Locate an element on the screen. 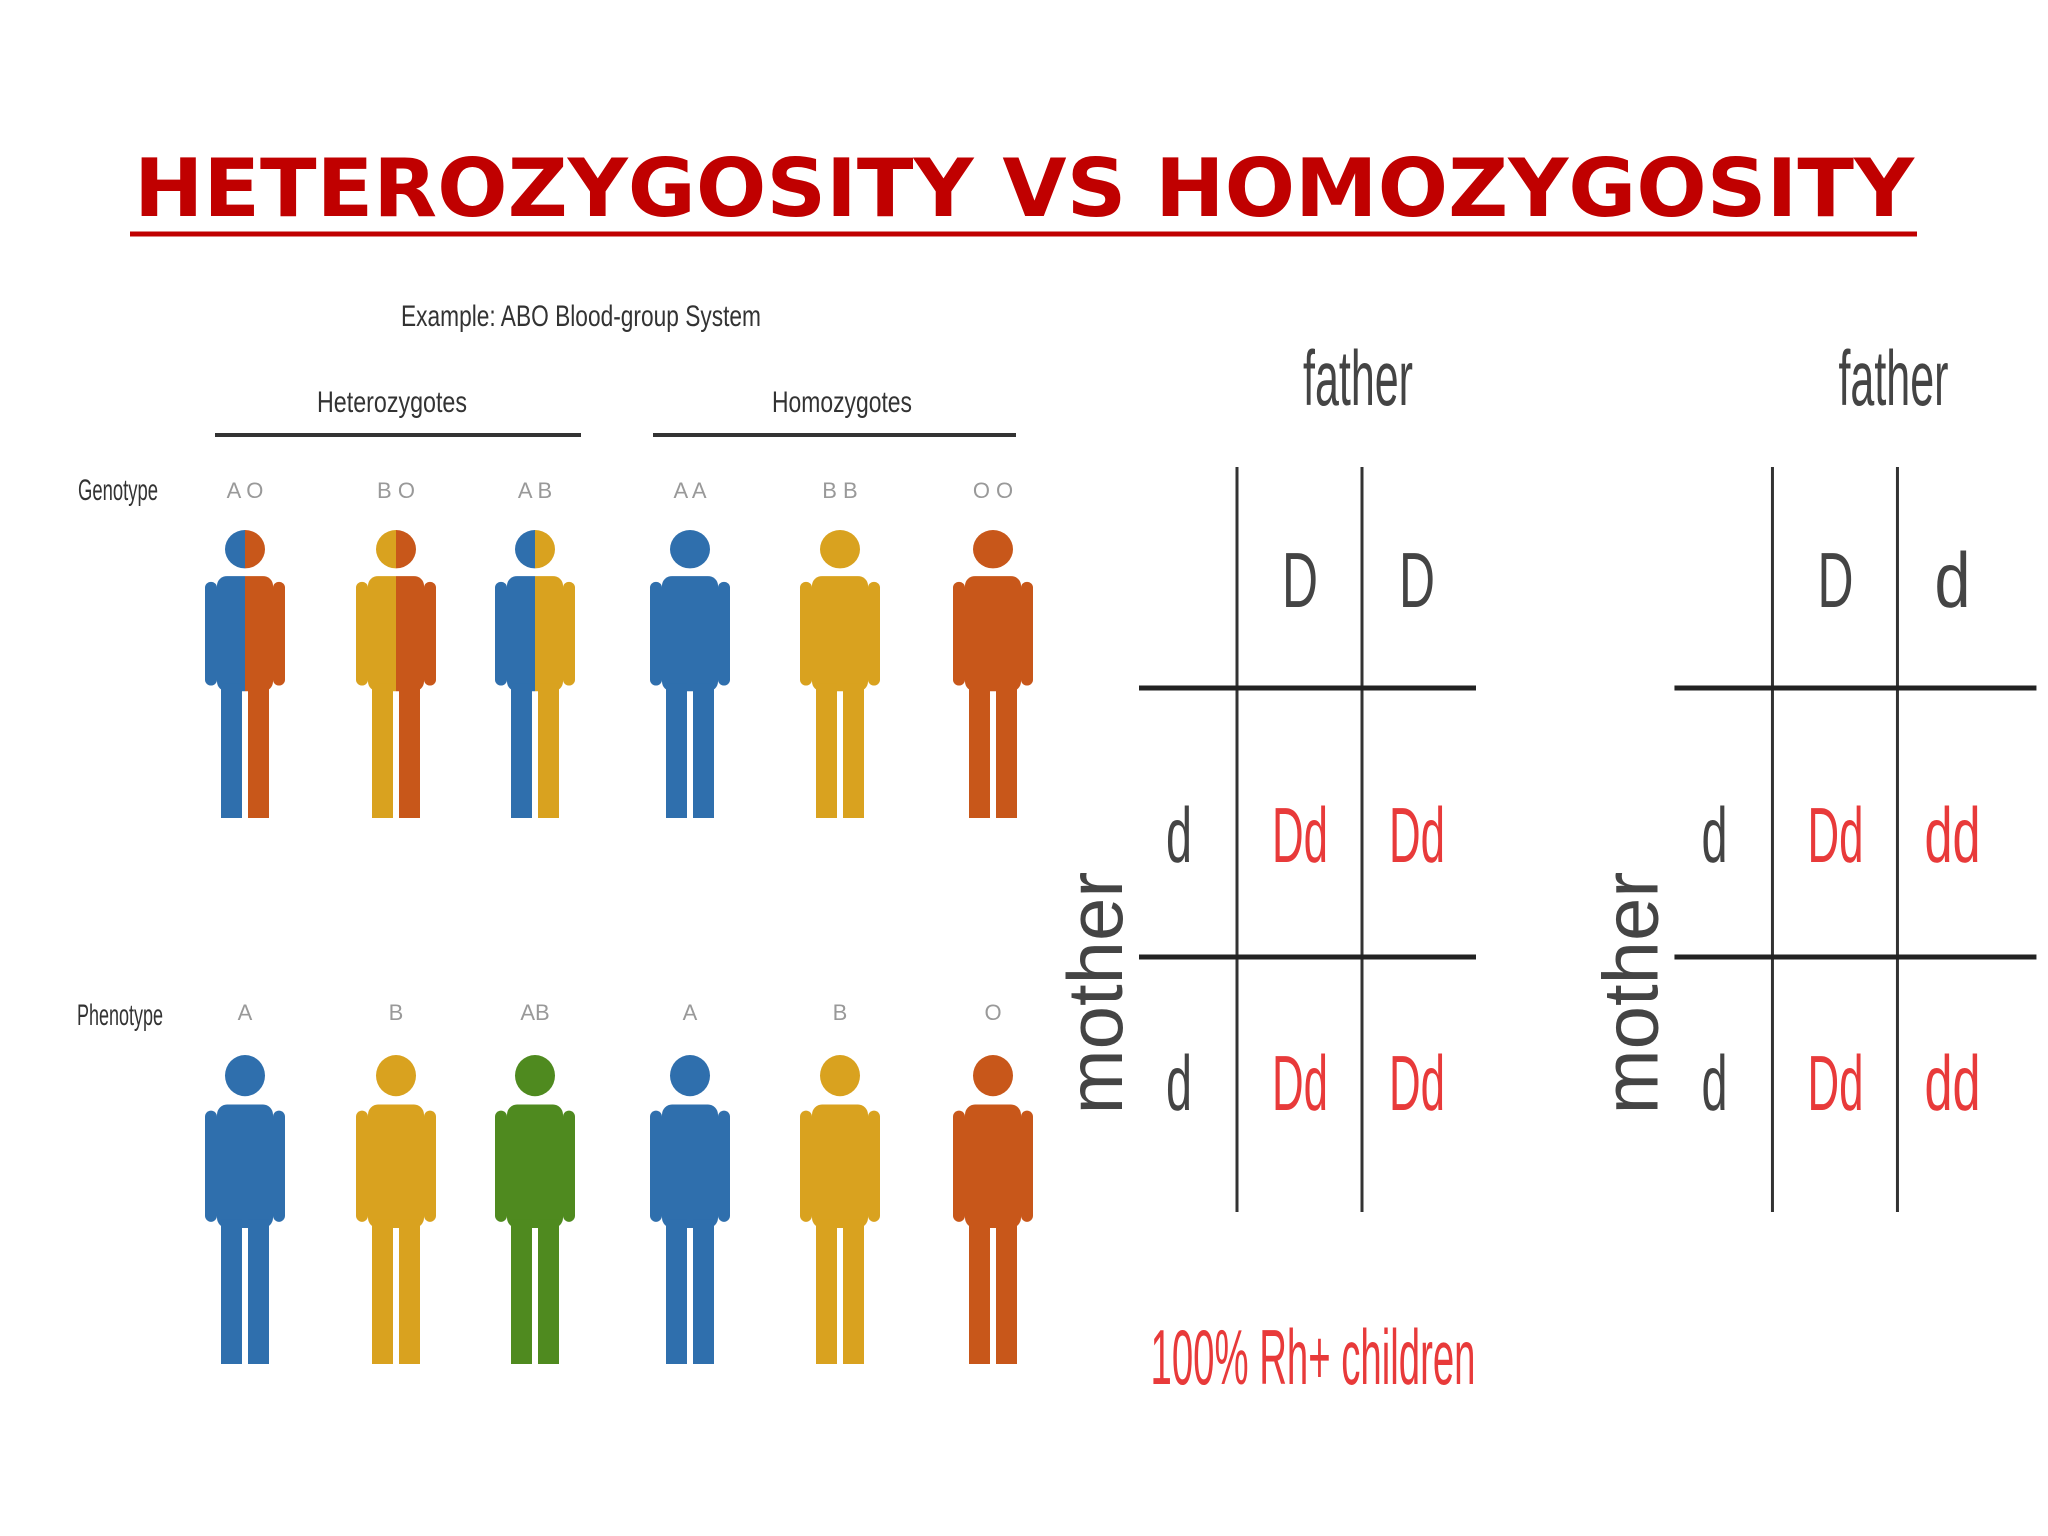  row-label: Genotype is located at coordinates (118, 490).